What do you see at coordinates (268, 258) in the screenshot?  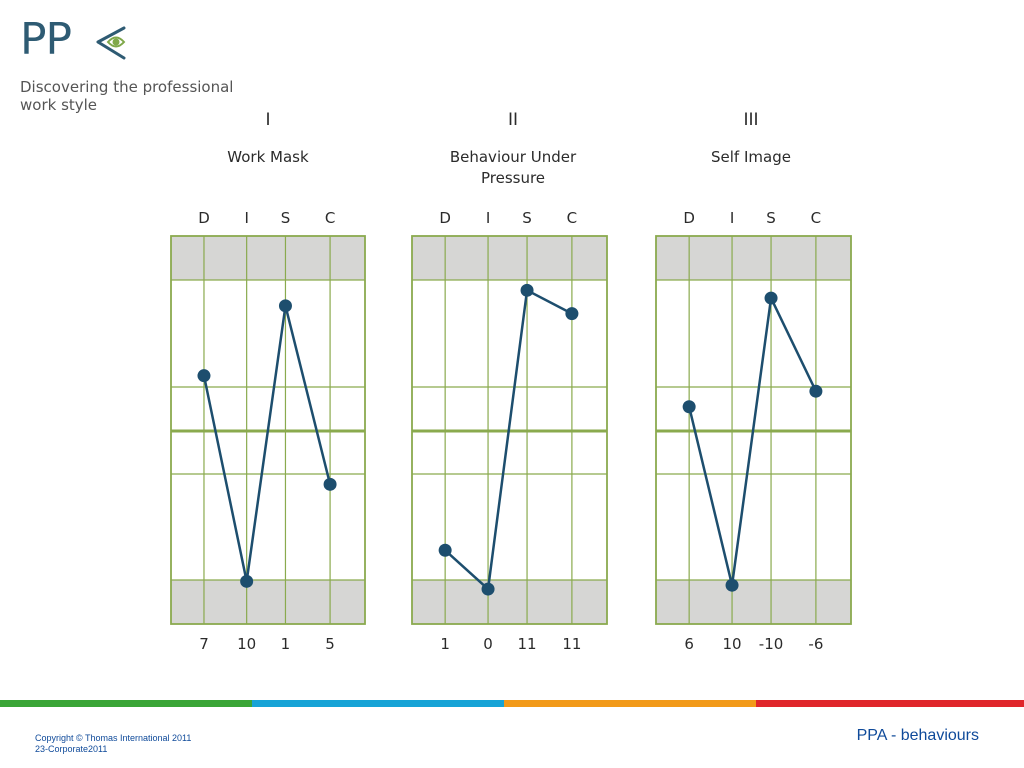 I see `chart-1-top-band` at bounding box center [268, 258].